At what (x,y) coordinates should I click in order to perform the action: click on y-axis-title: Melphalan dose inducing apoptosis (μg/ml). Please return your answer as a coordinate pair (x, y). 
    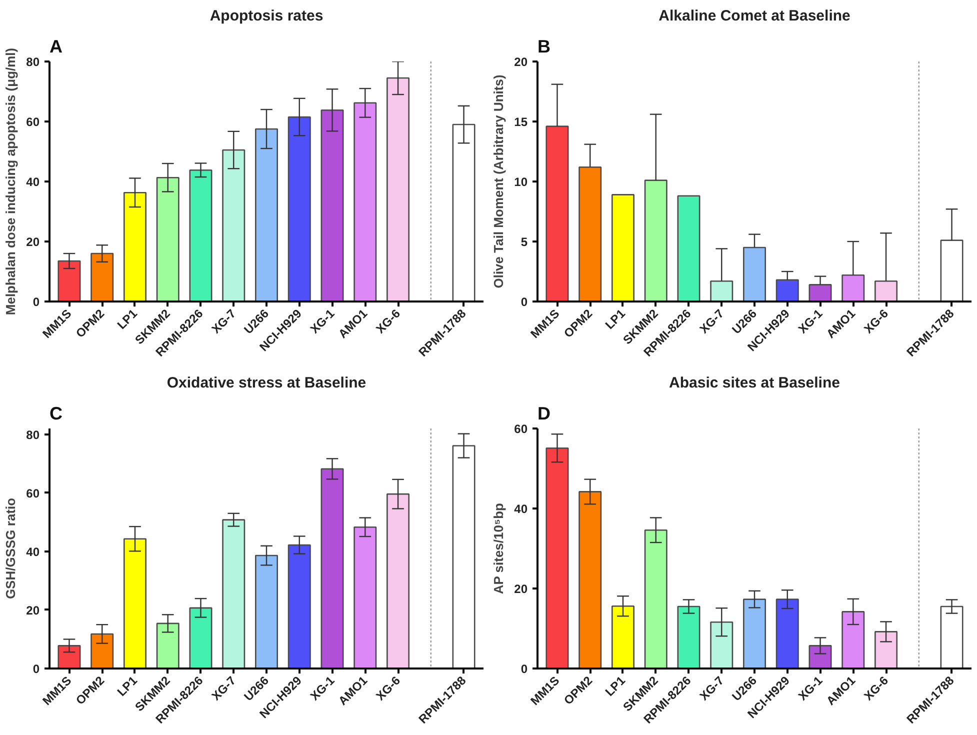
    Looking at the image, I should click on (10, 182).